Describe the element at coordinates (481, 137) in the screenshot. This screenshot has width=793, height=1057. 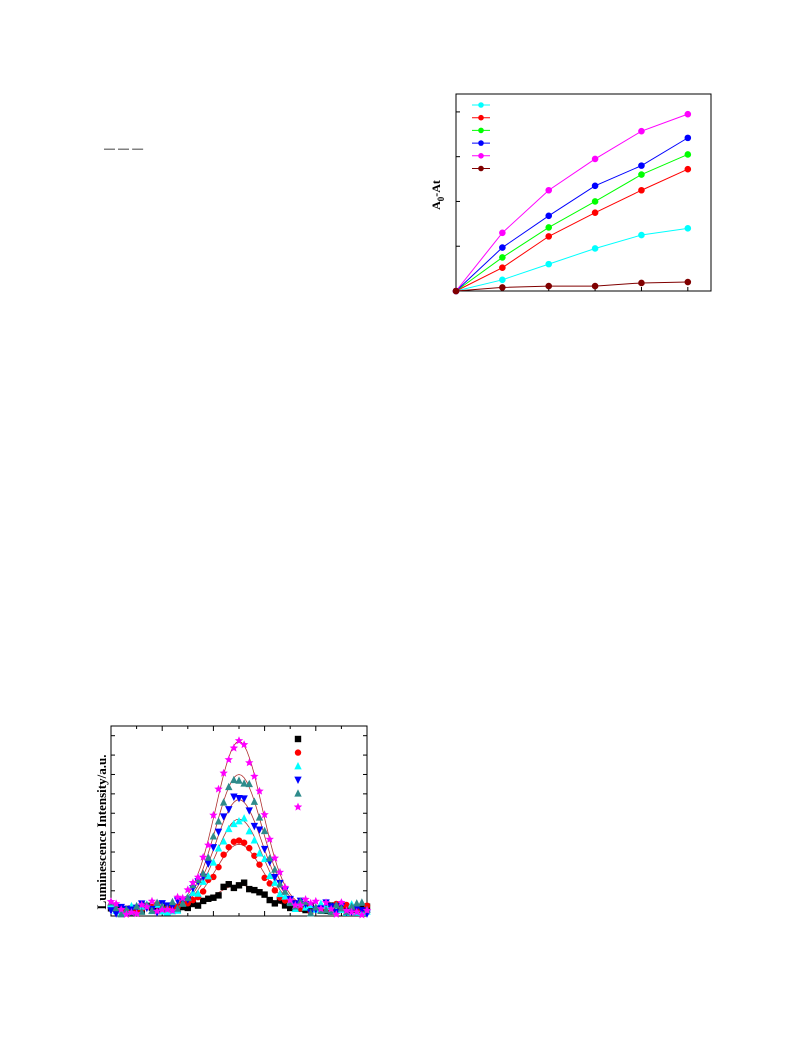
I see `chart1-legend` at that location.